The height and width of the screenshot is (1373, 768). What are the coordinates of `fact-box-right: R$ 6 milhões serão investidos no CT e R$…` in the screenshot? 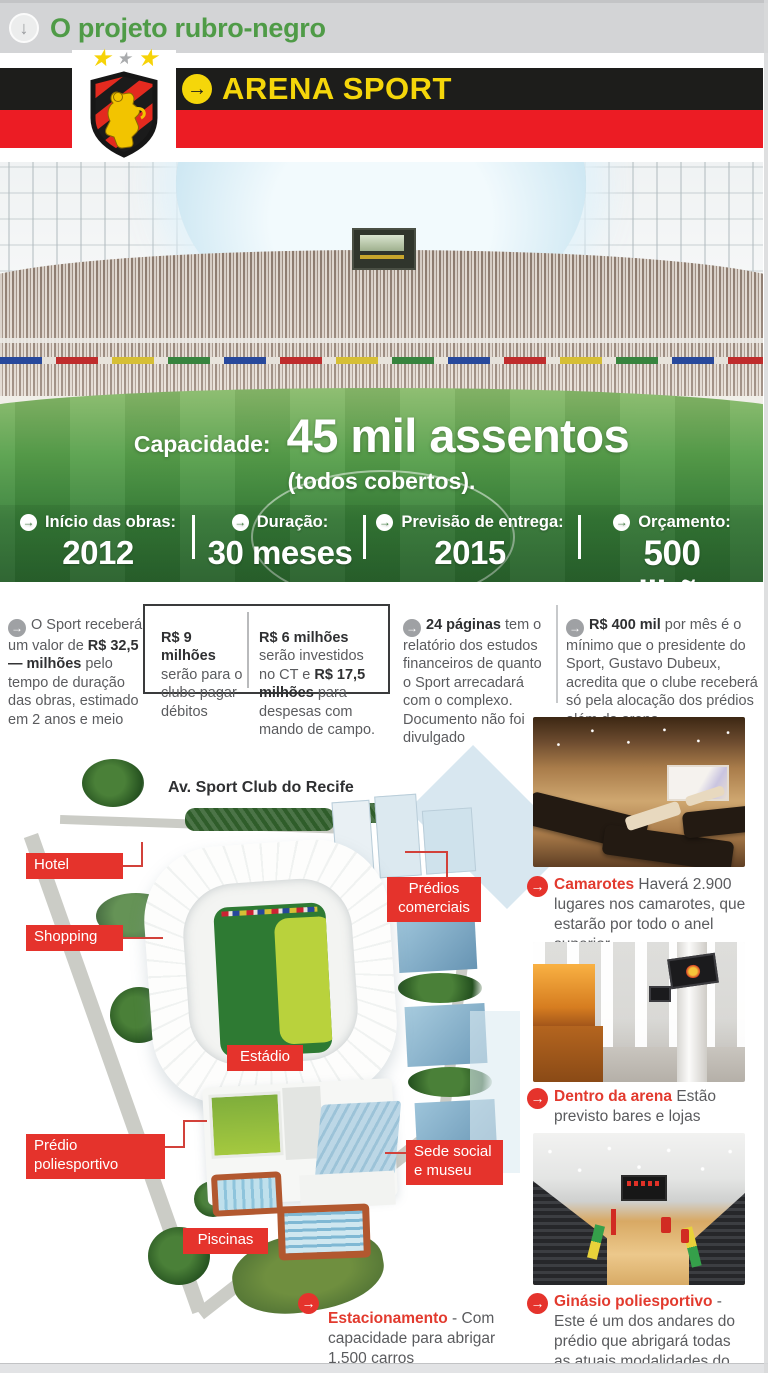 It's located at (317, 684).